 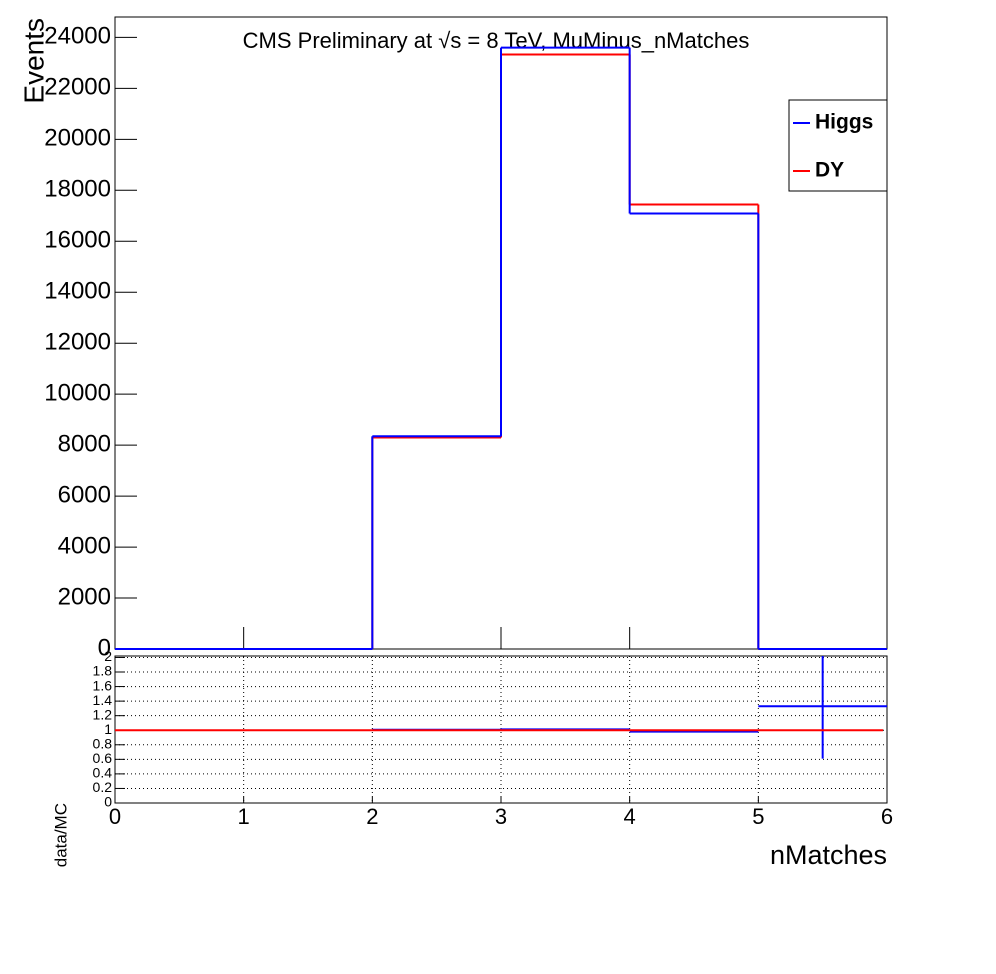 I want to click on y-tick-label: 1, so click(x=108, y=729).